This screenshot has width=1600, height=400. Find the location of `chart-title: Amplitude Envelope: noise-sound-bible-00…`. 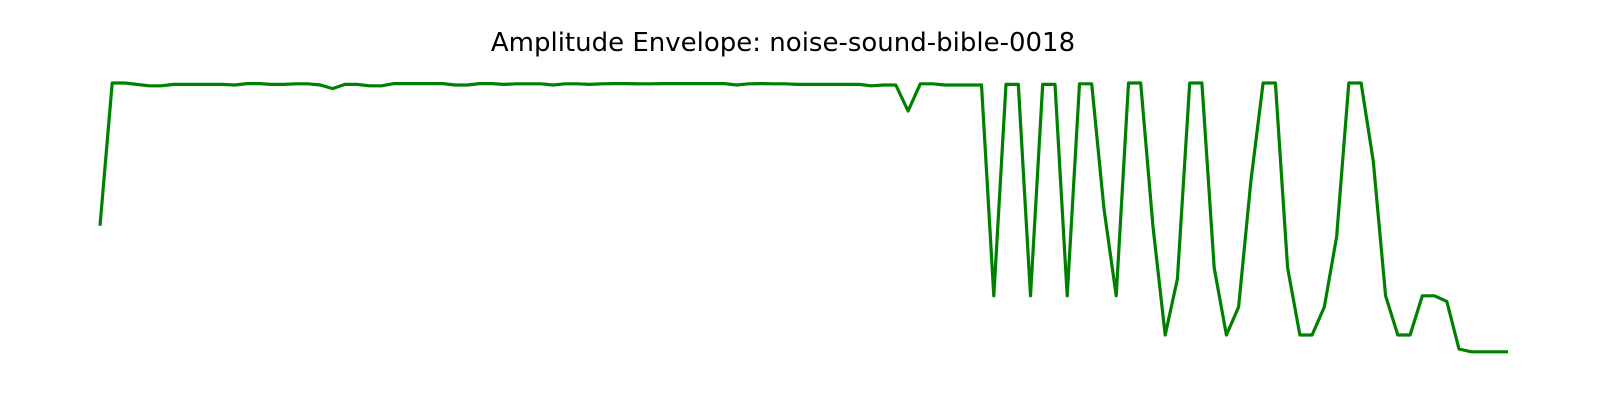

chart-title: Amplitude Envelope: noise-sound-bible-00… is located at coordinates (783, 43).